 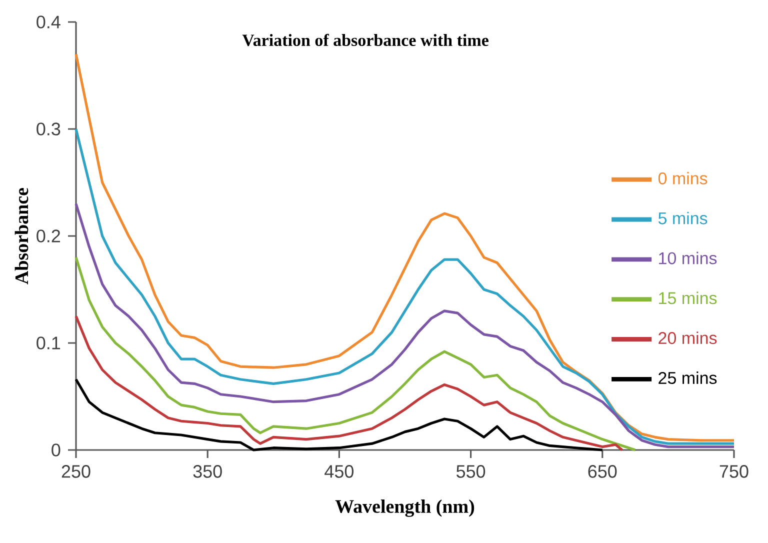 I want to click on y-tick-label: 0, so click(x=56, y=450).